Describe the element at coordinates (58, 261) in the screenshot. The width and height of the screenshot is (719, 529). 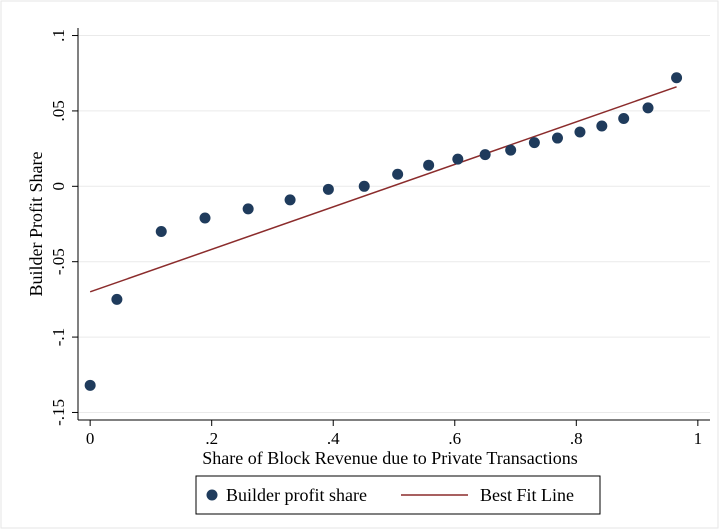
I see `y-tick-label: -.05` at that location.